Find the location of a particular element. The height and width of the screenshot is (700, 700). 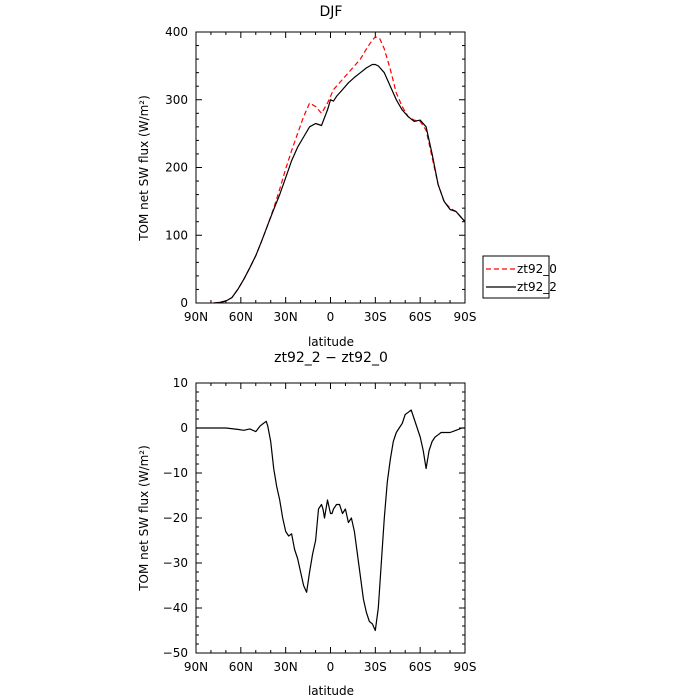

top-x-tick-label: 60S is located at coordinates (420, 317).